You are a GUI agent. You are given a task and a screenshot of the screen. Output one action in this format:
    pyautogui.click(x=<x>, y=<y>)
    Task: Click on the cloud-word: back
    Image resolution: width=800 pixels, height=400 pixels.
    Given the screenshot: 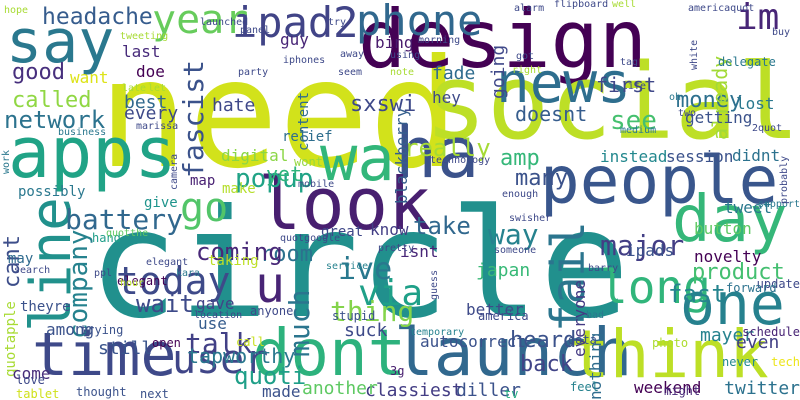 What is the action you would take?
    pyautogui.click(x=546, y=364)
    